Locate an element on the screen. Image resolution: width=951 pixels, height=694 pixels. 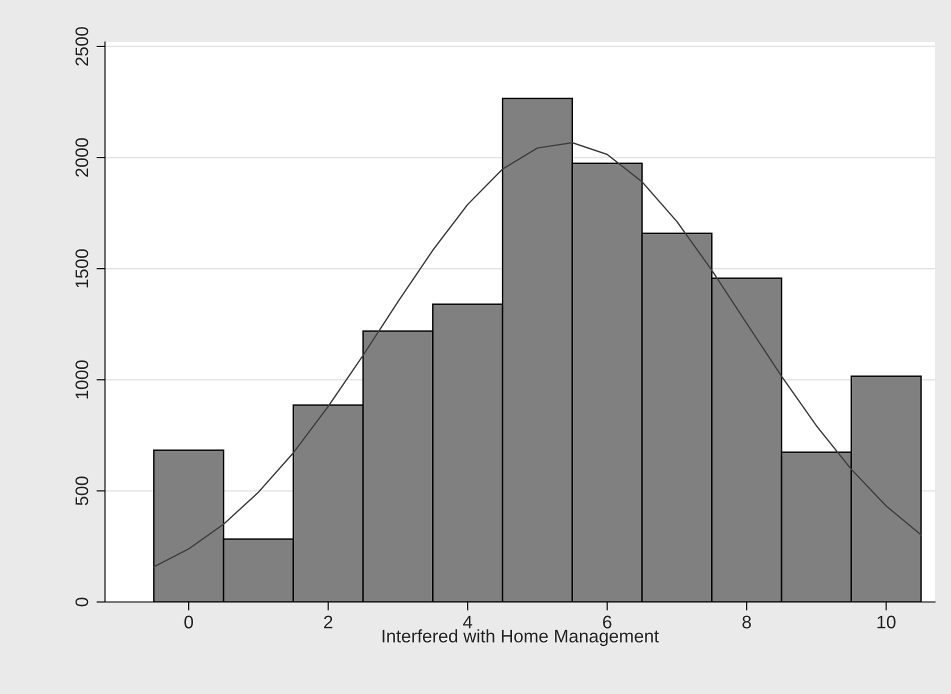
y-tick-label: 2500 is located at coordinates (81, 46).